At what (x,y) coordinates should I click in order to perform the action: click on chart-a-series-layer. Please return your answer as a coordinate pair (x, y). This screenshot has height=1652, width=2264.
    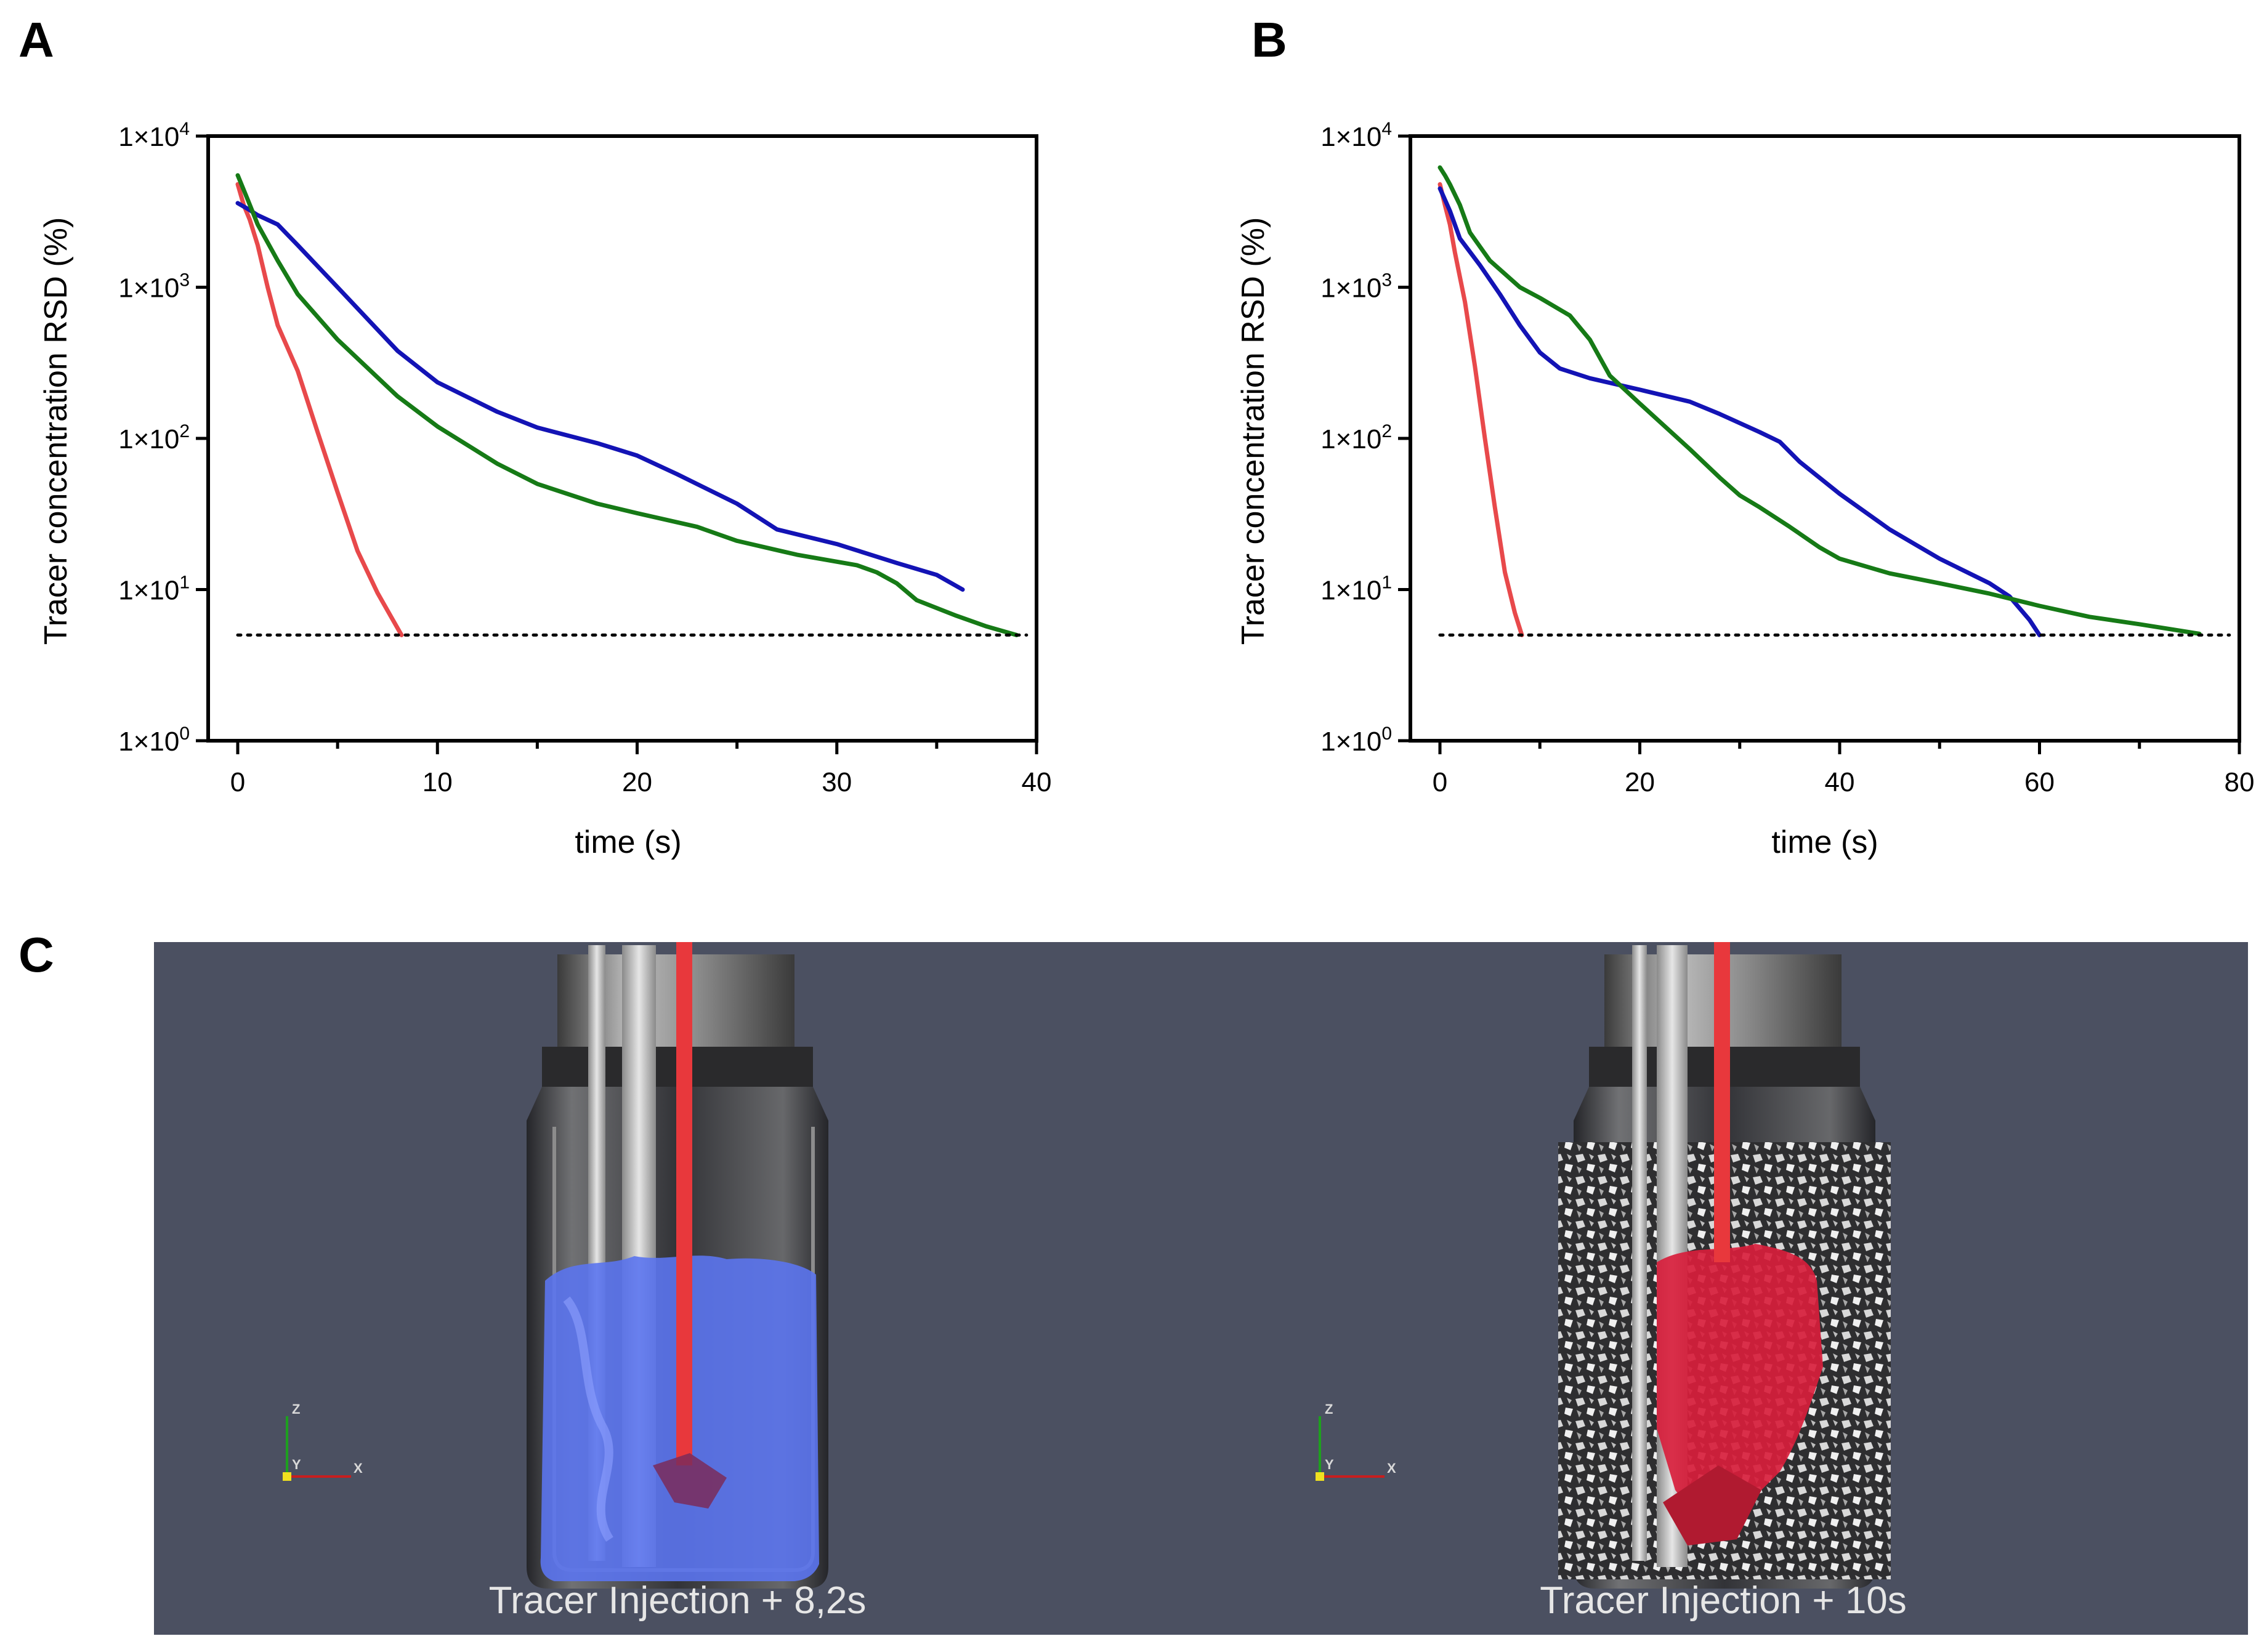
    Looking at the image, I should click on (627, 405).